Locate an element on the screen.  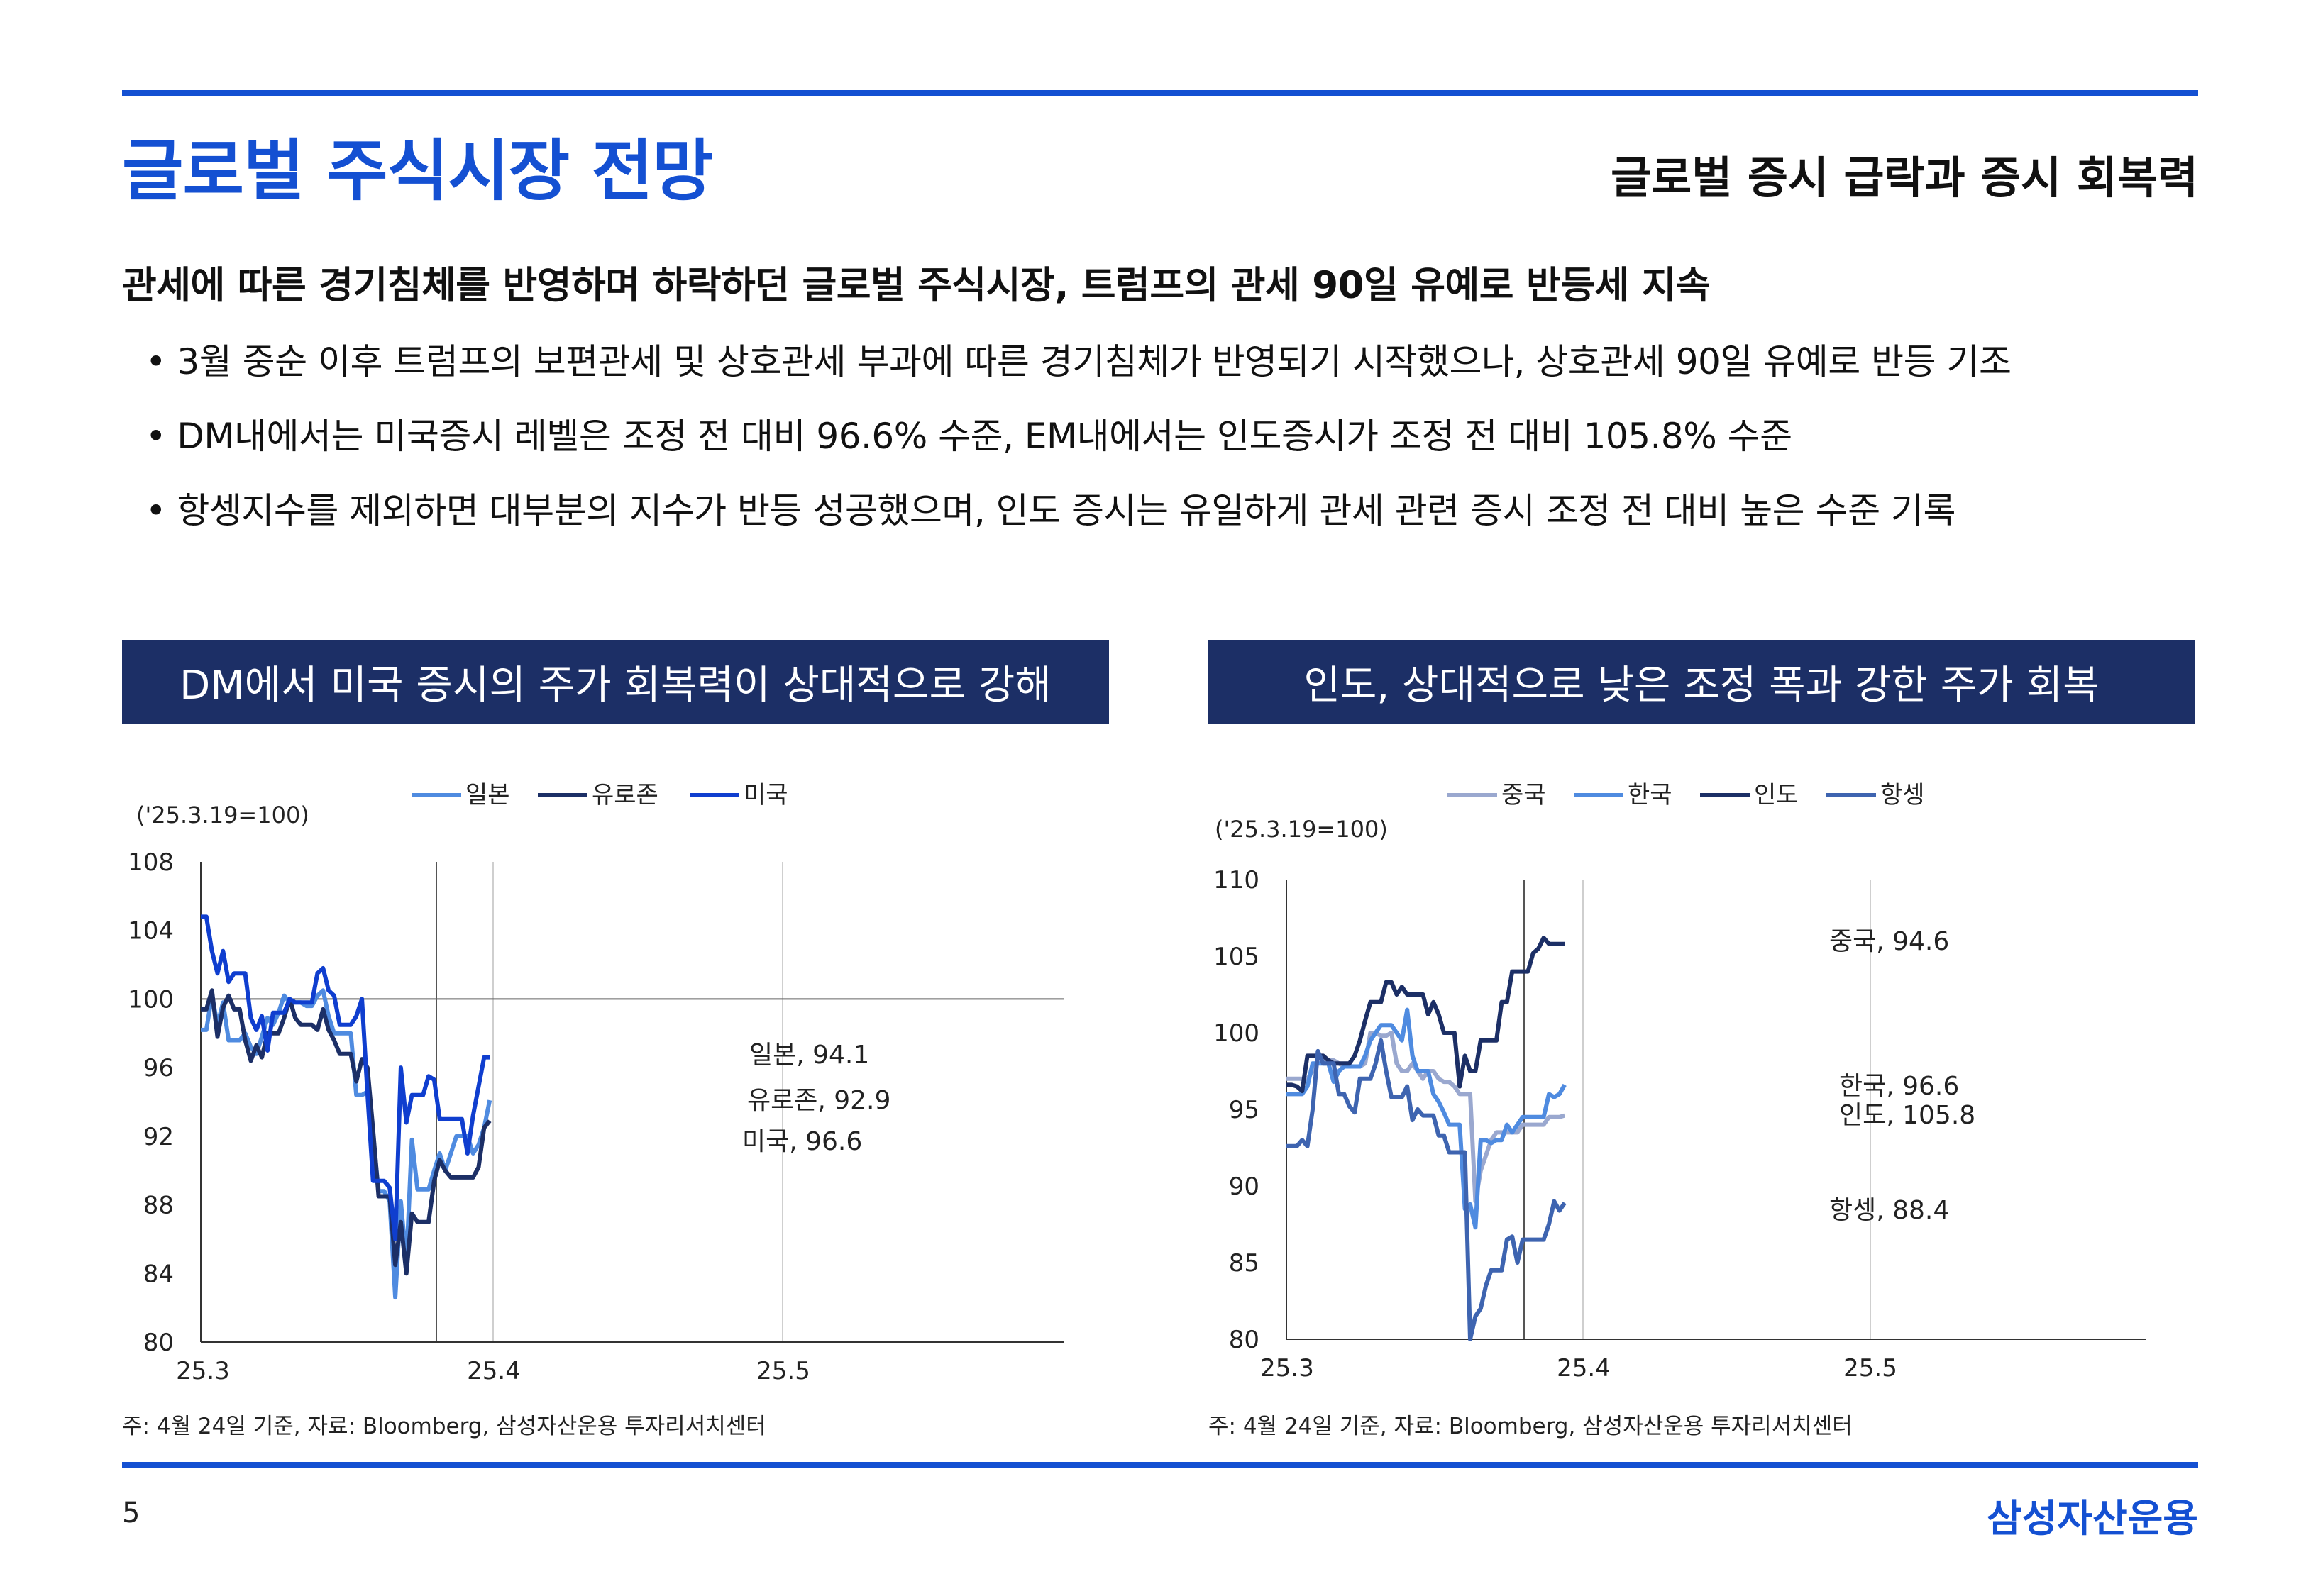
series-end-label: 한국, 96.6 is located at coordinates (1899, 1086).